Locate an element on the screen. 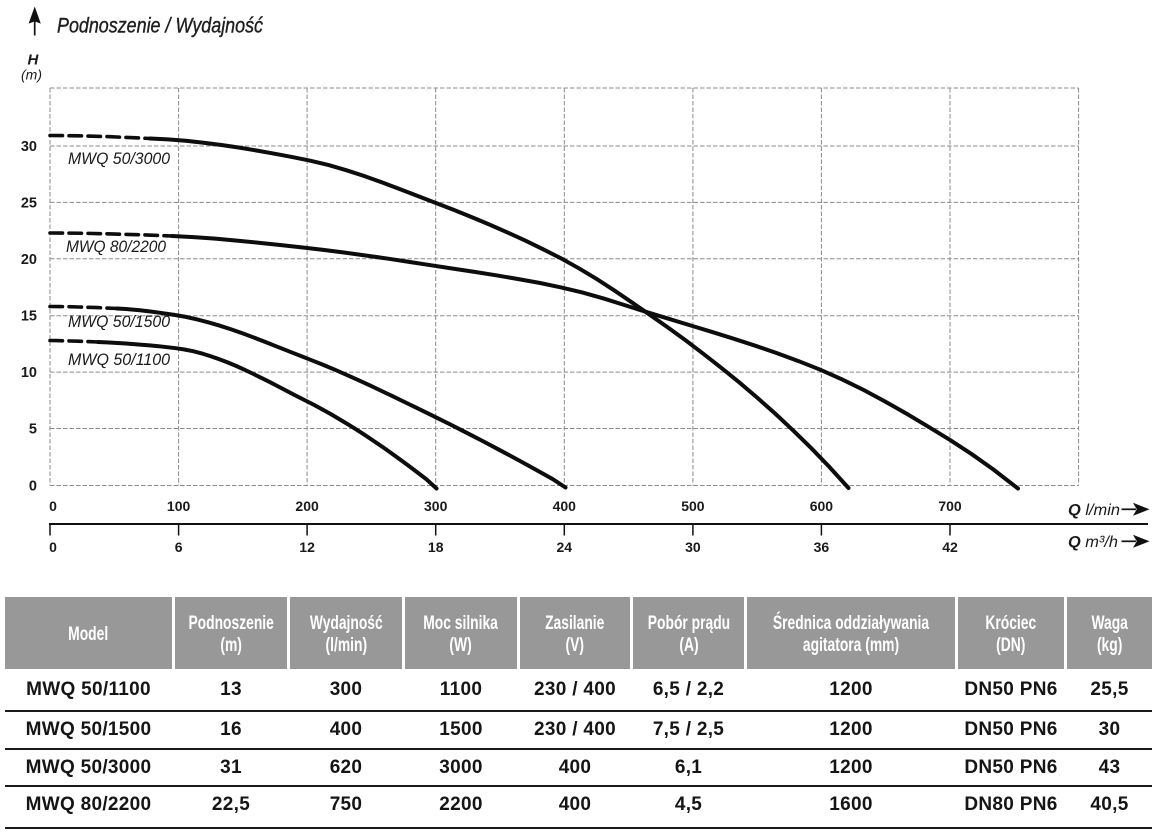 Image resolution: width=1156 pixels, height=834 pixels. svg-text: 500 is located at coordinates (693, 506).